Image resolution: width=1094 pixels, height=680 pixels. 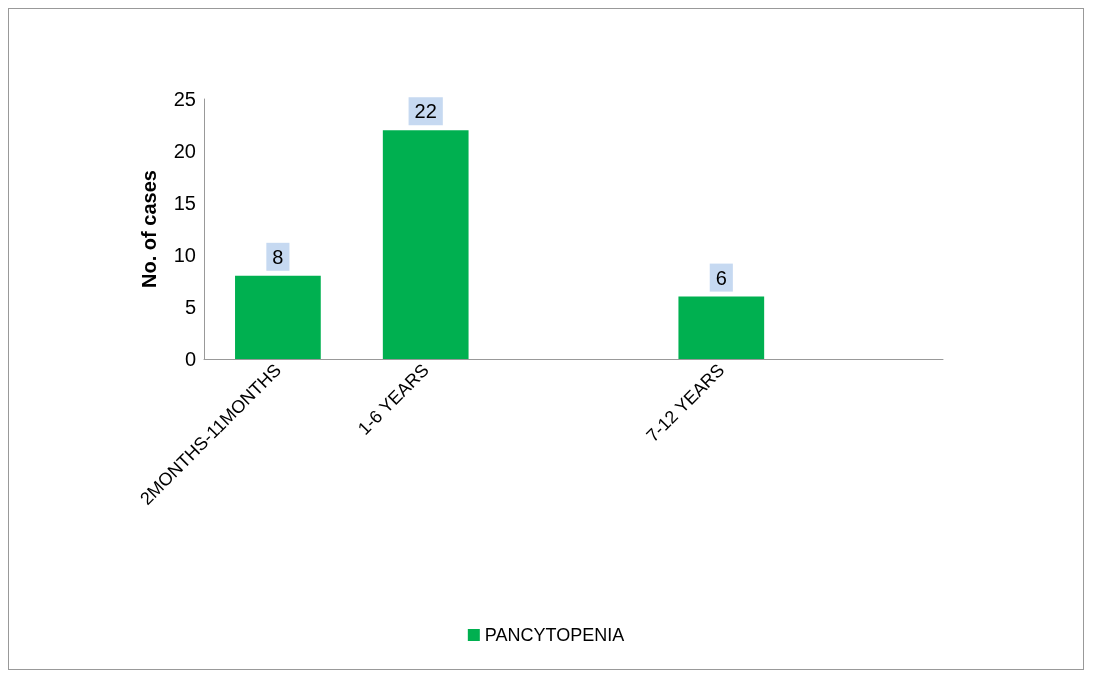 What do you see at coordinates (278, 256) in the screenshot?
I see `data-label: 8` at bounding box center [278, 256].